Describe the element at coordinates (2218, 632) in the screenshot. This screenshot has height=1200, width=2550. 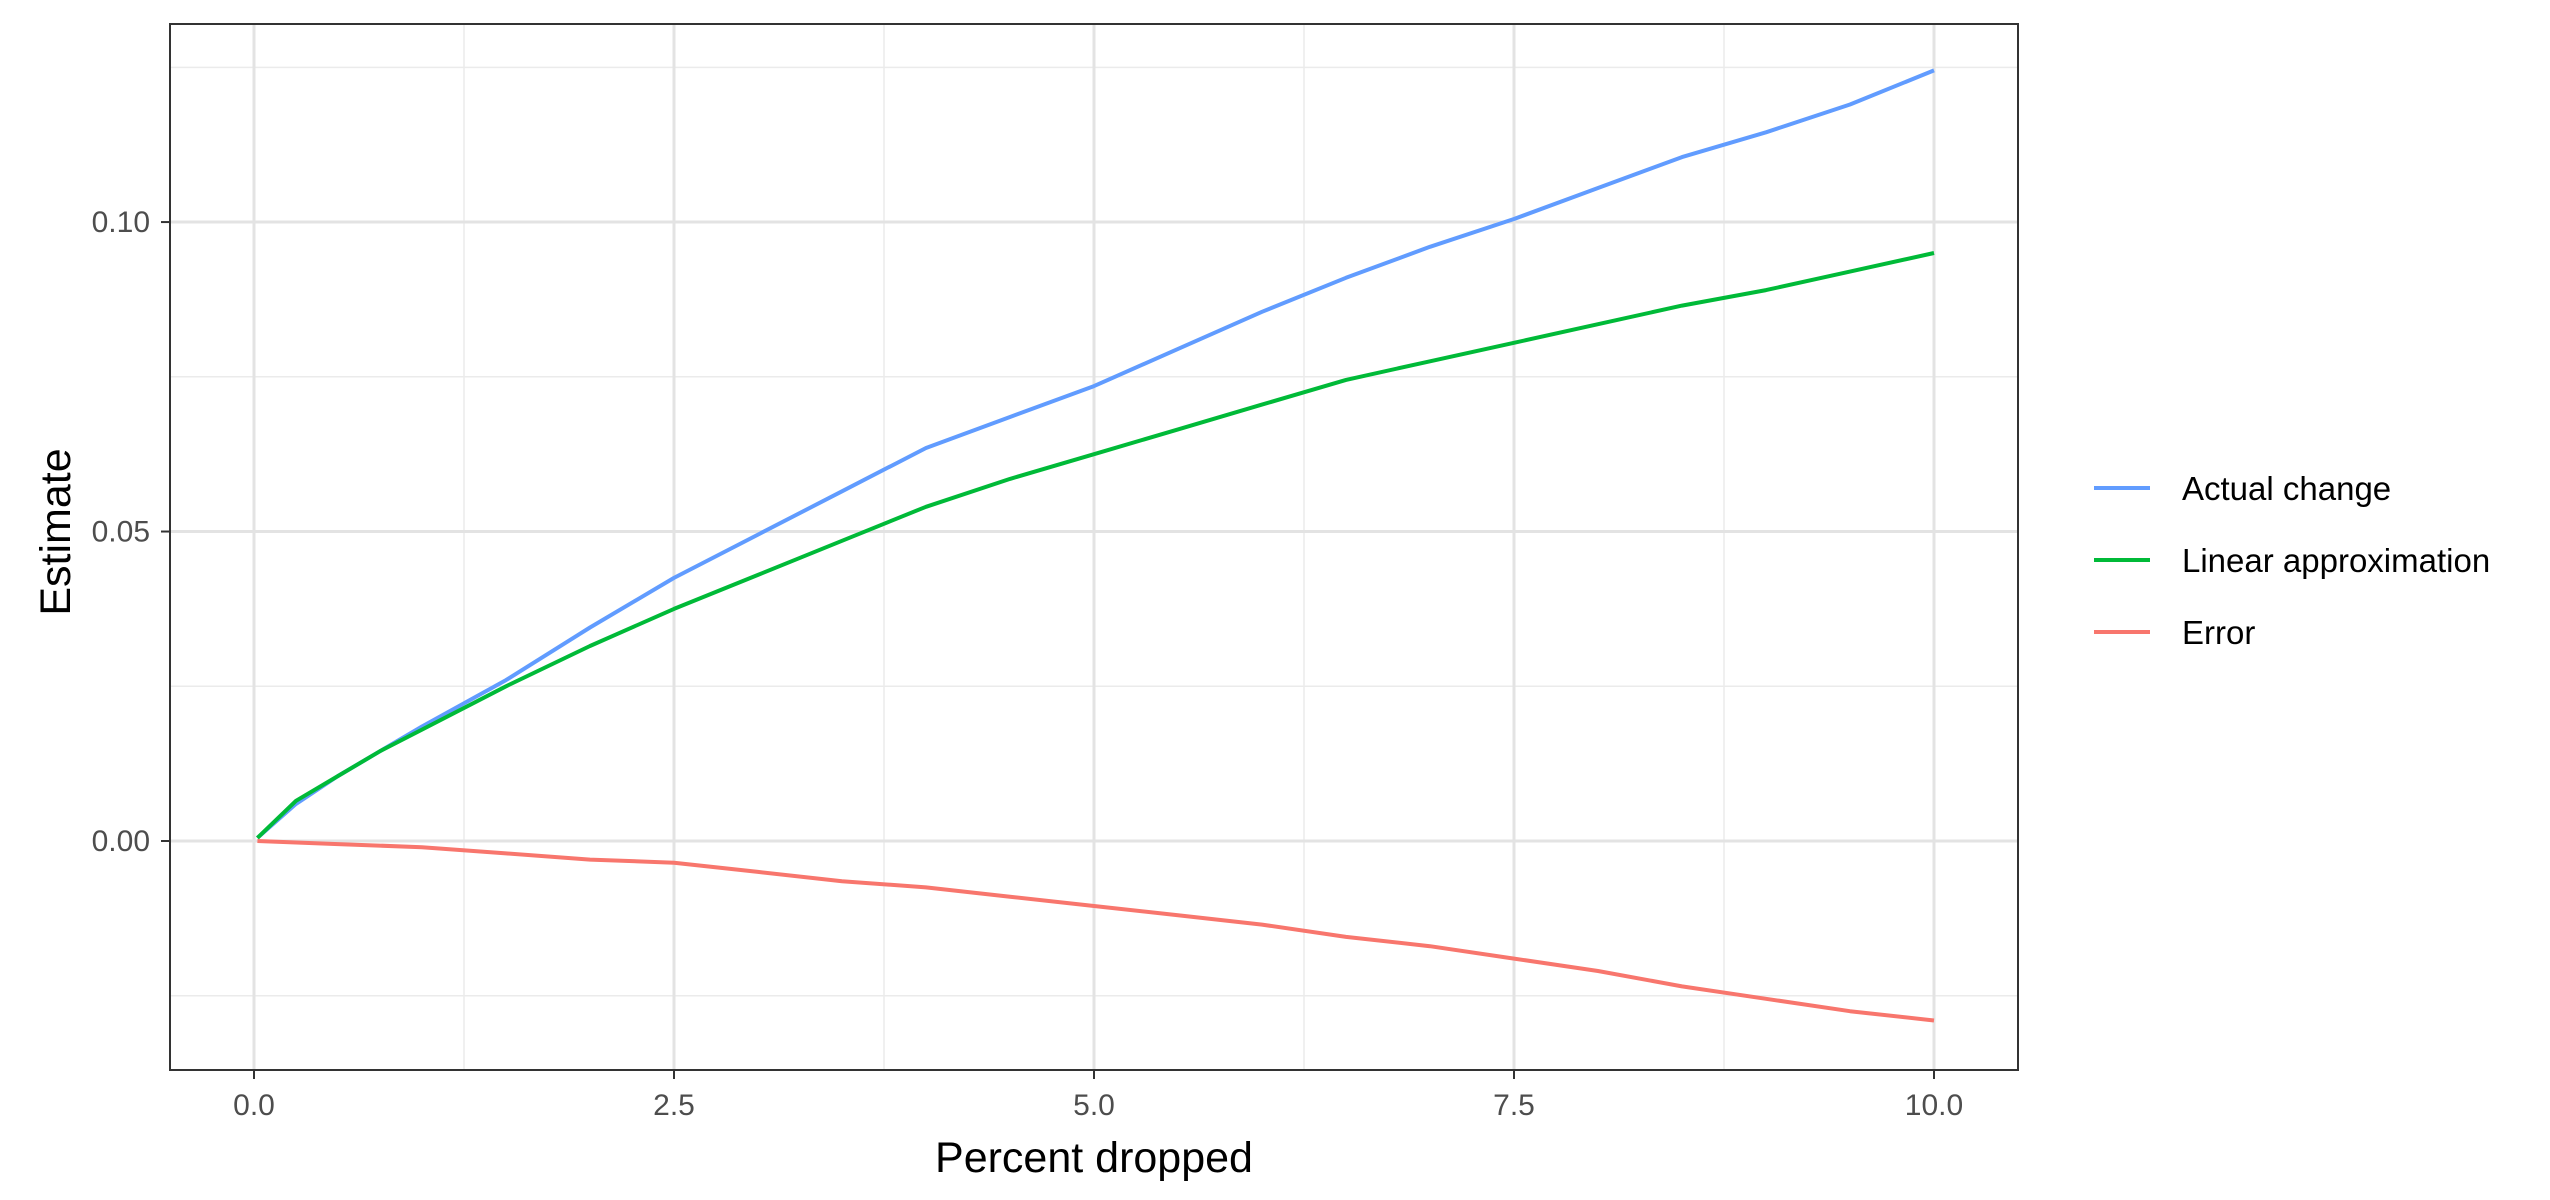
I see `legend-label: Error` at that location.